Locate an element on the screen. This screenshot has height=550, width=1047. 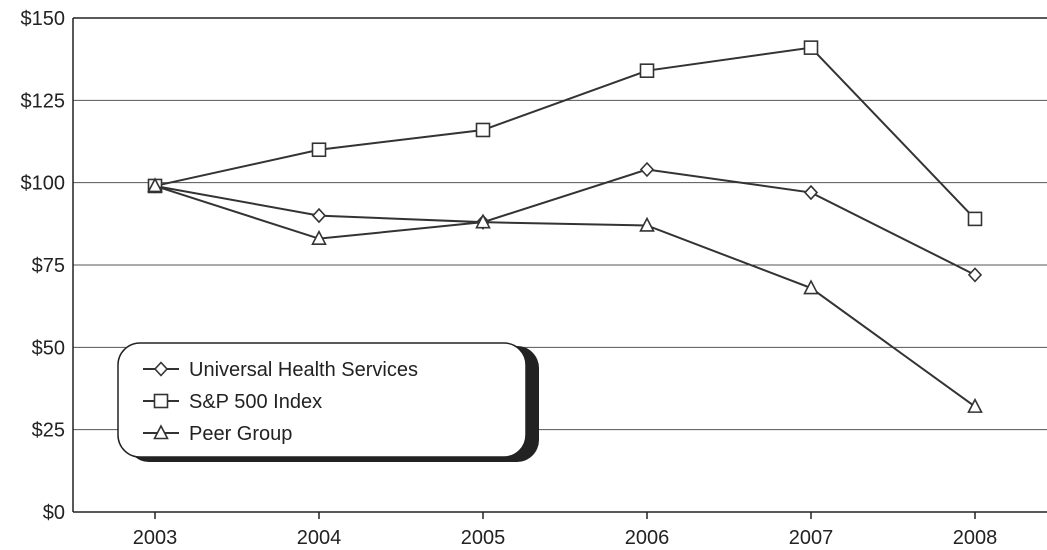
legend-label: Universal Health Services is located at coordinates (303, 370).